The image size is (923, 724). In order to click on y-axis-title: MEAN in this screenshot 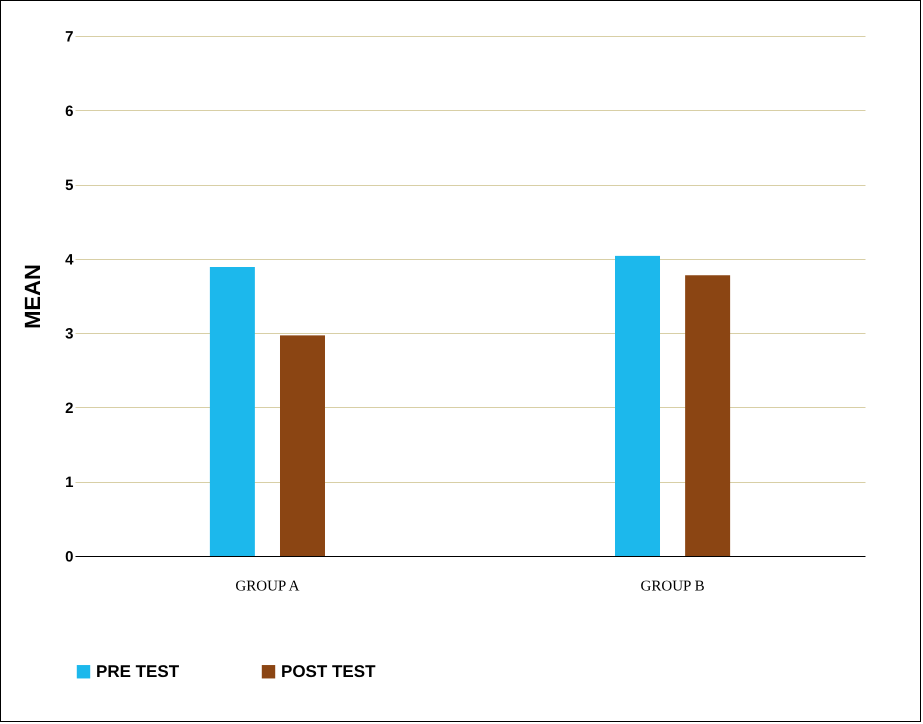, I will do `click(33, 296)`.